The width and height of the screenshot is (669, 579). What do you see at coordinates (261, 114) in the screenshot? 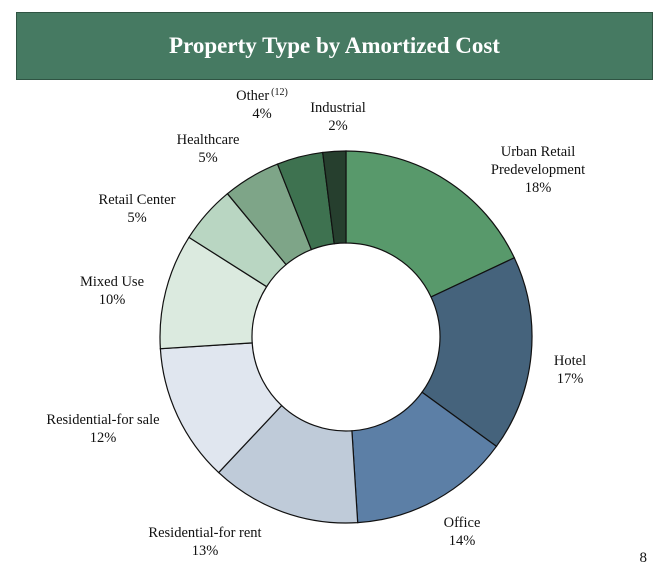
I see `slice-value-label: 4%` at bounding box center [261, 114].